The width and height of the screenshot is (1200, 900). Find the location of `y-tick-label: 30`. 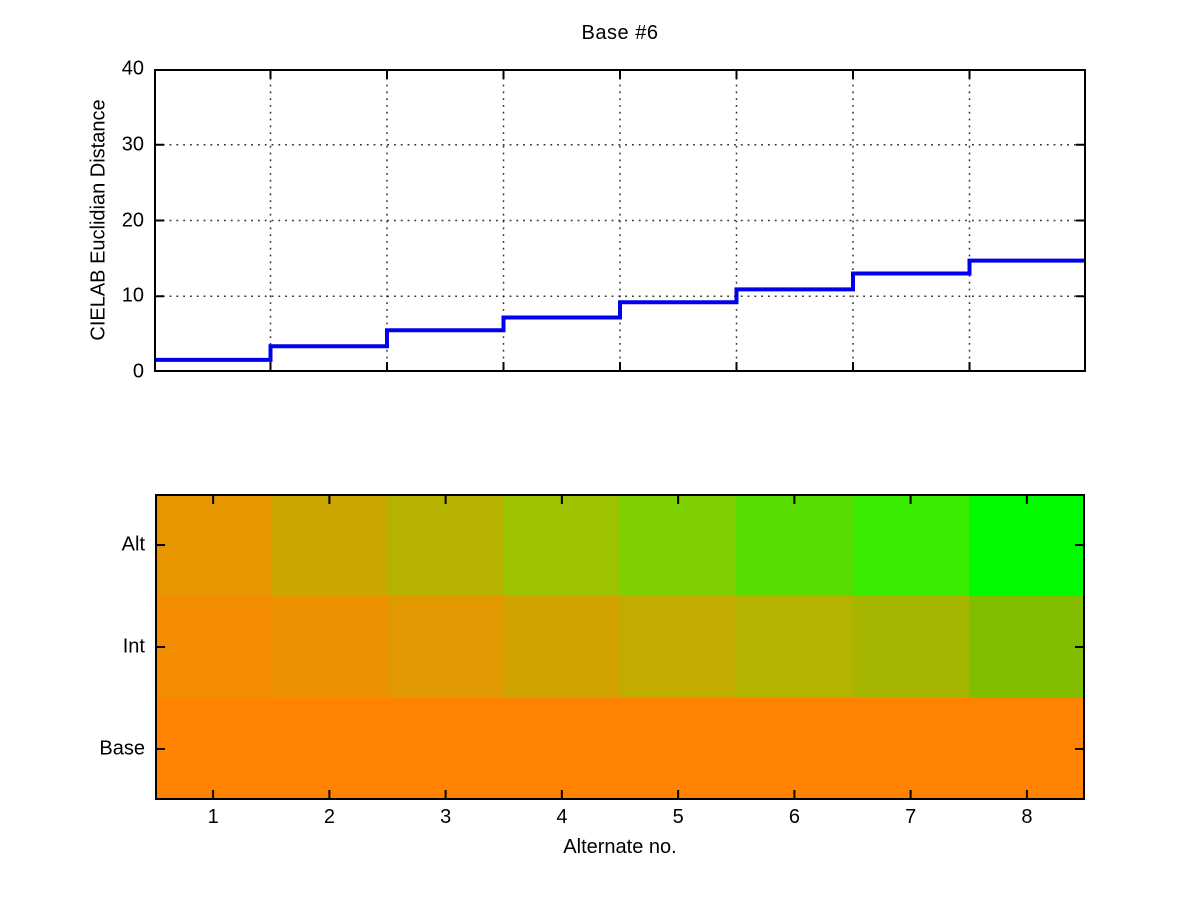

y-tick-label: 30 is located at coordinates (132, 144).